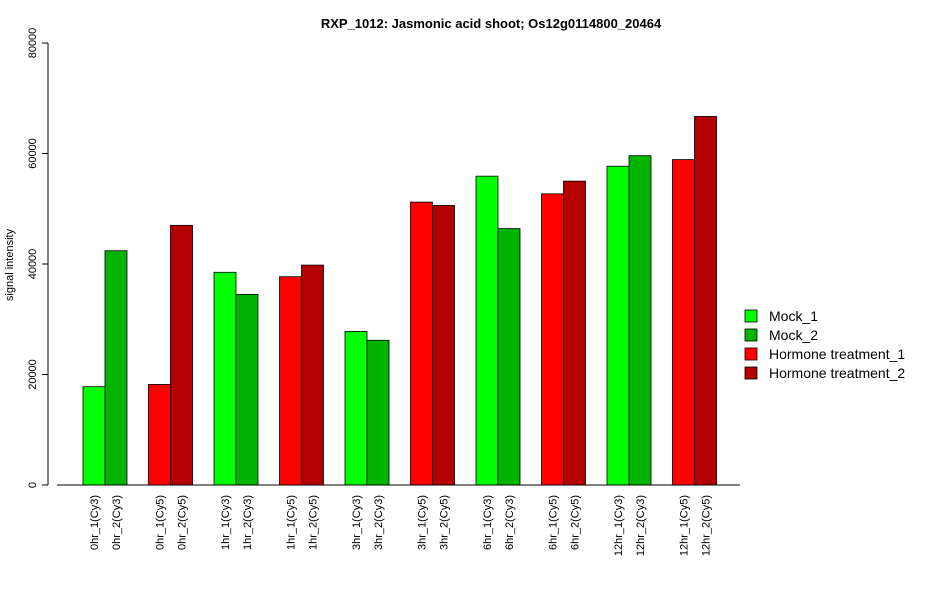  Describe the element at coordinates (248, 522) in the screenshot. I see `x-tick-label: 1hr_2(Cy3)` at that location.